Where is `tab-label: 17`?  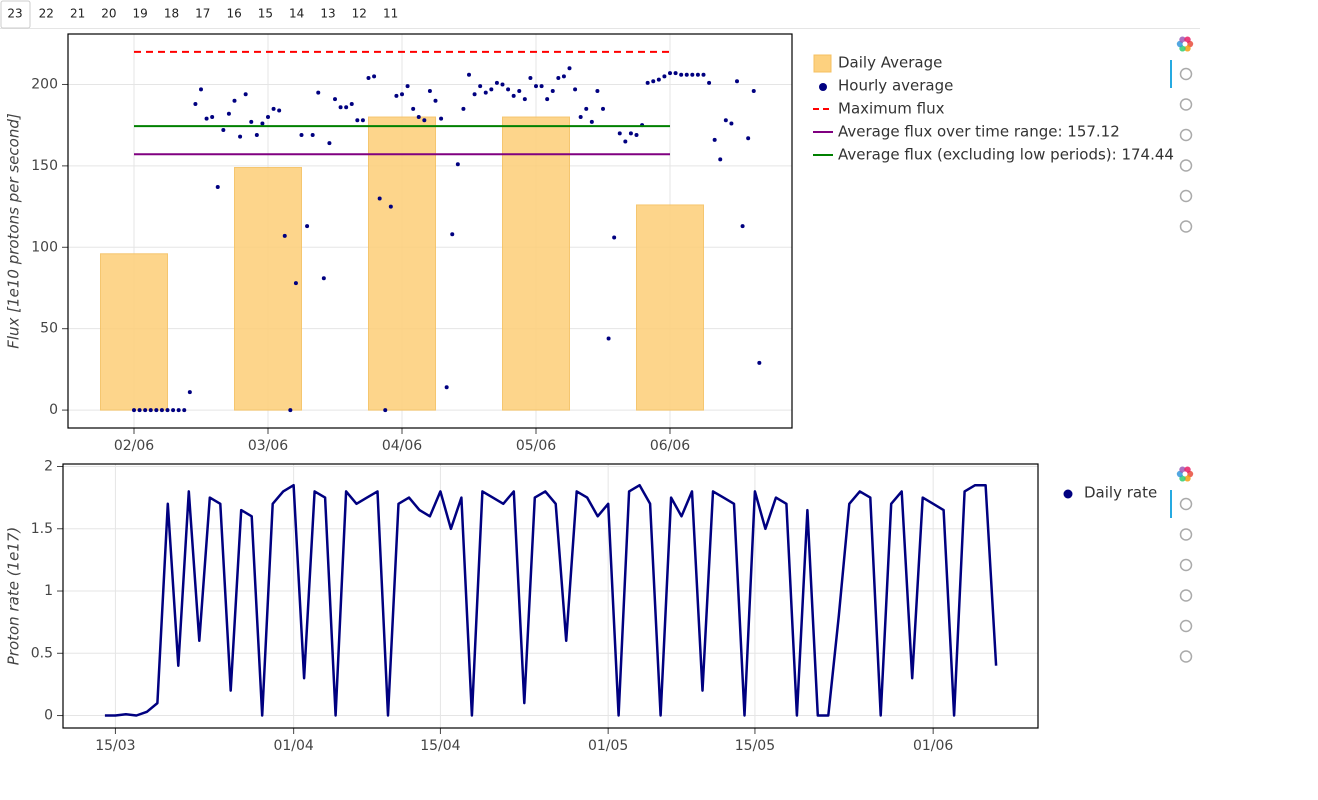
tab-label: 17 is located at coordinates (202, 14).